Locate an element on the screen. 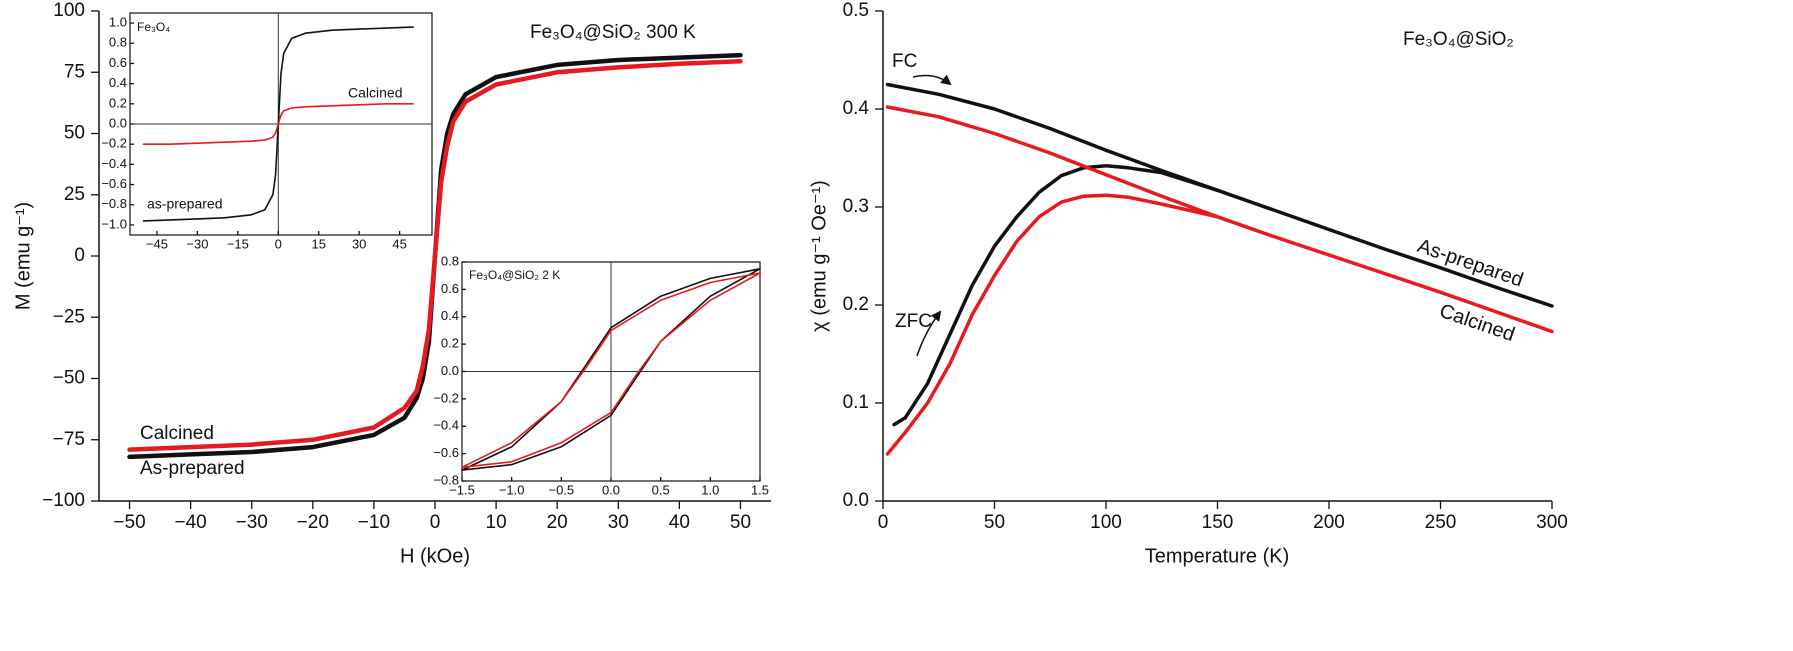 The image size is (1793, 651). annotation: ZFC is located at coordinates (913, 321).